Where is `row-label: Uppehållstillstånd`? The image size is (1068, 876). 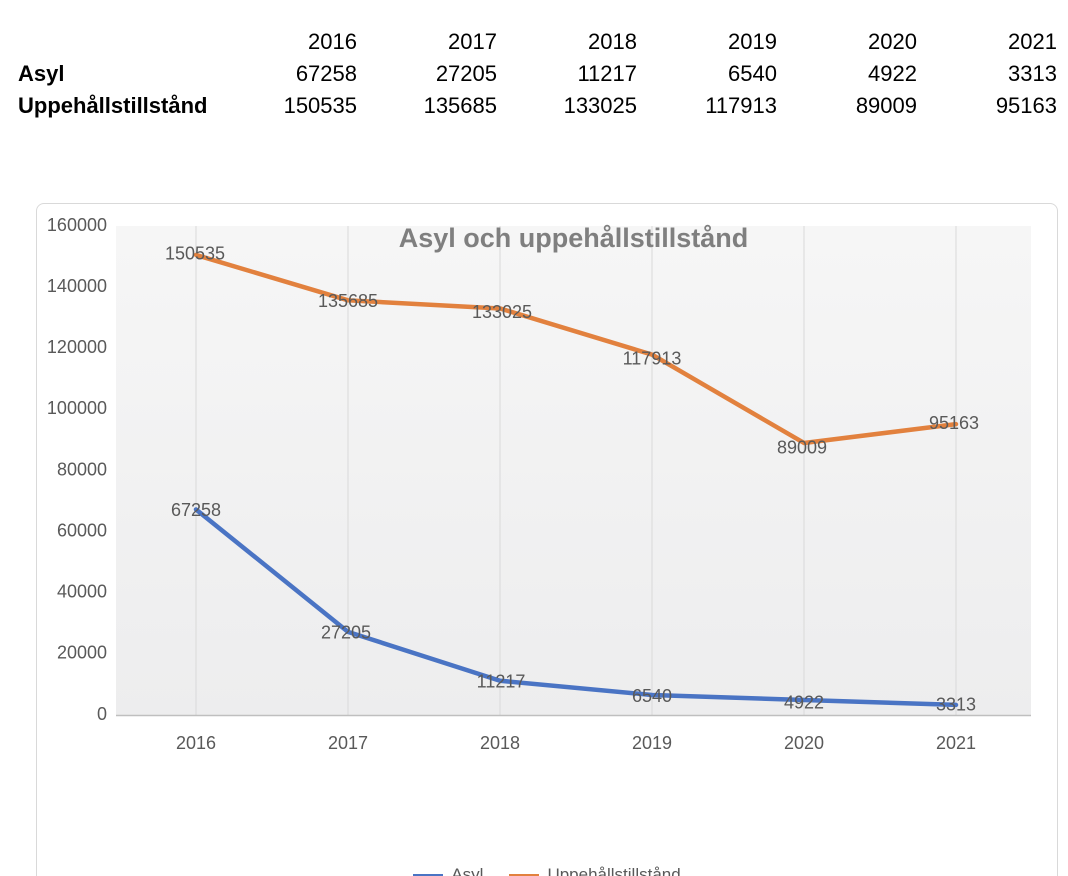 row-label: Uppehållstillstånd is located at coordinates (113, 105).